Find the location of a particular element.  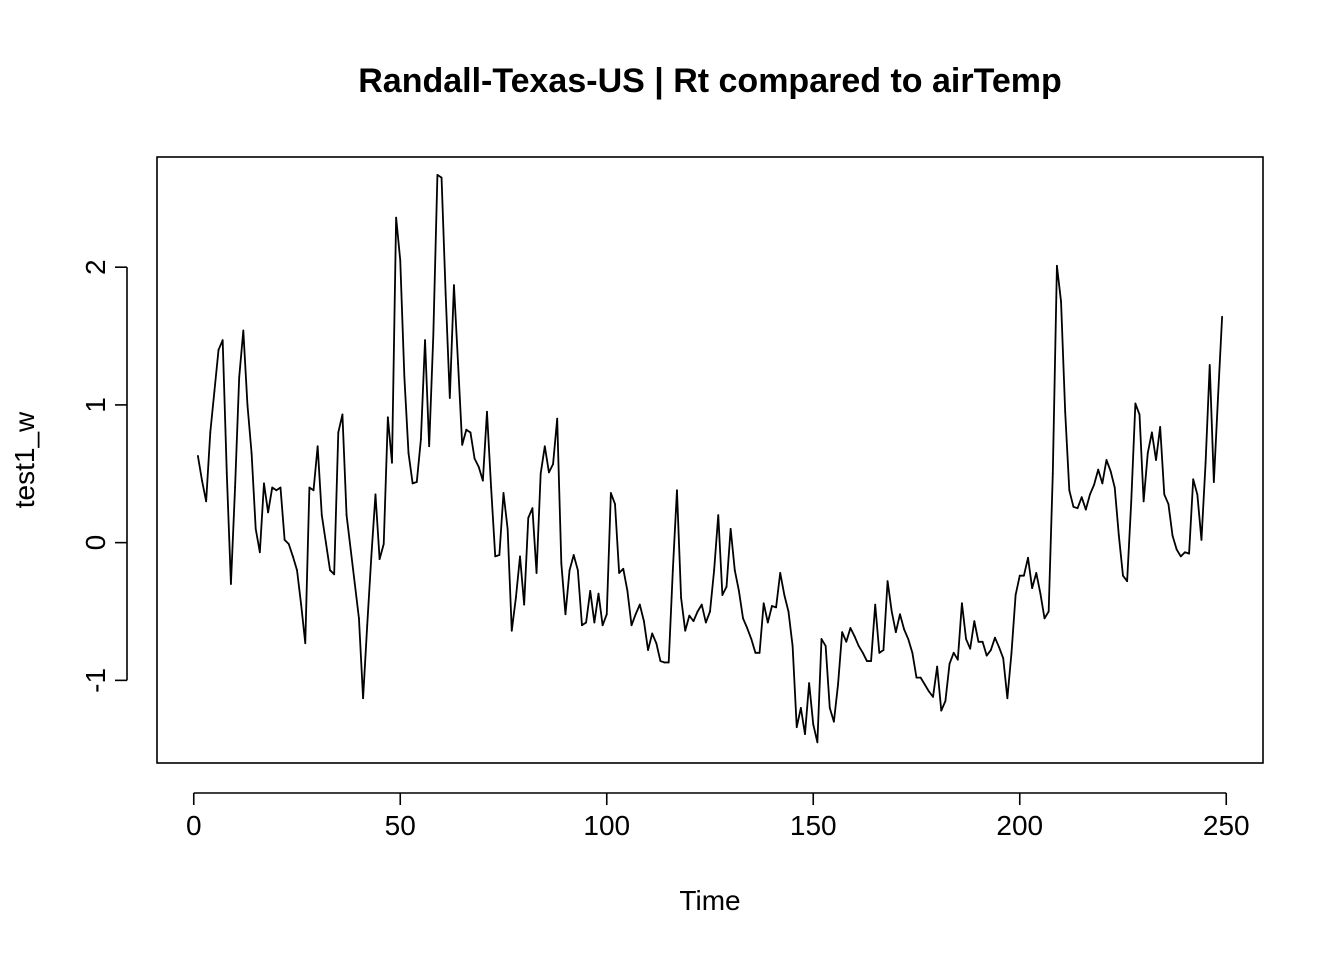

y-tick-label: 2 is located at coordinates (95, 267).